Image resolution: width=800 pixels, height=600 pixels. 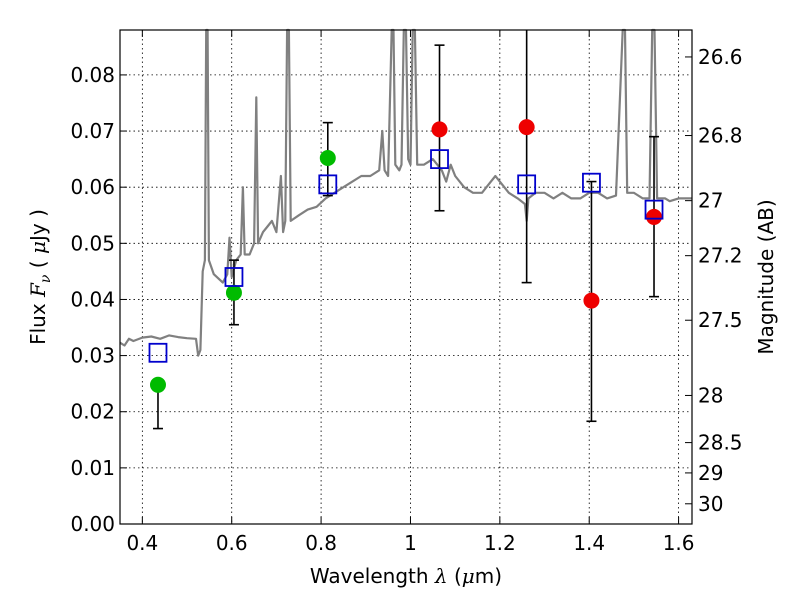 What do you see at coordinates (406, 576) in the screenshot?
I see `x-axis-title: Wavelength λ (μm)` at bounding box center [406, 576].